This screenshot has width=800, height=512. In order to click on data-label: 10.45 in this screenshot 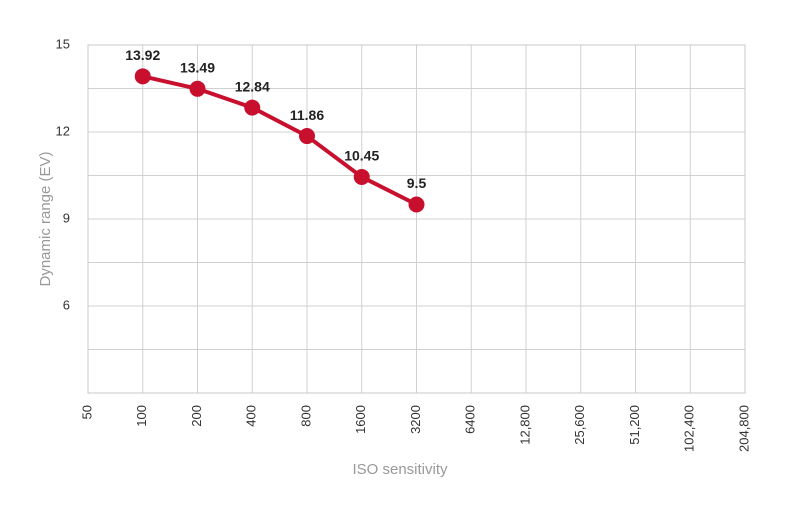, I will do `click(361, 156)`.